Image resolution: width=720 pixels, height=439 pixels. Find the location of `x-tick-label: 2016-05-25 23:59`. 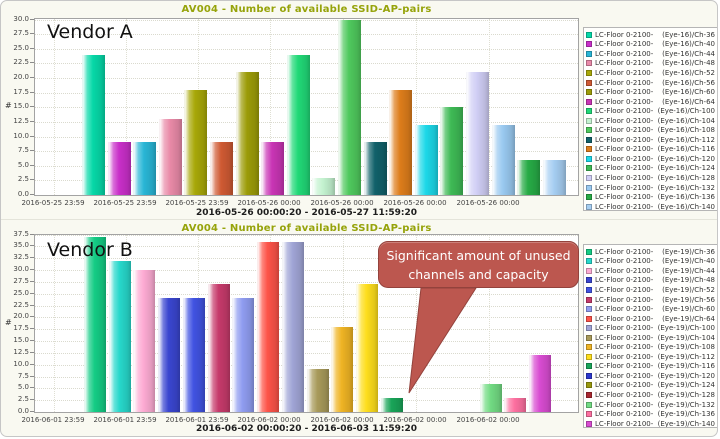

x-tick-label: 2016-05-25 23:59 is located at coordinates (53, 203).